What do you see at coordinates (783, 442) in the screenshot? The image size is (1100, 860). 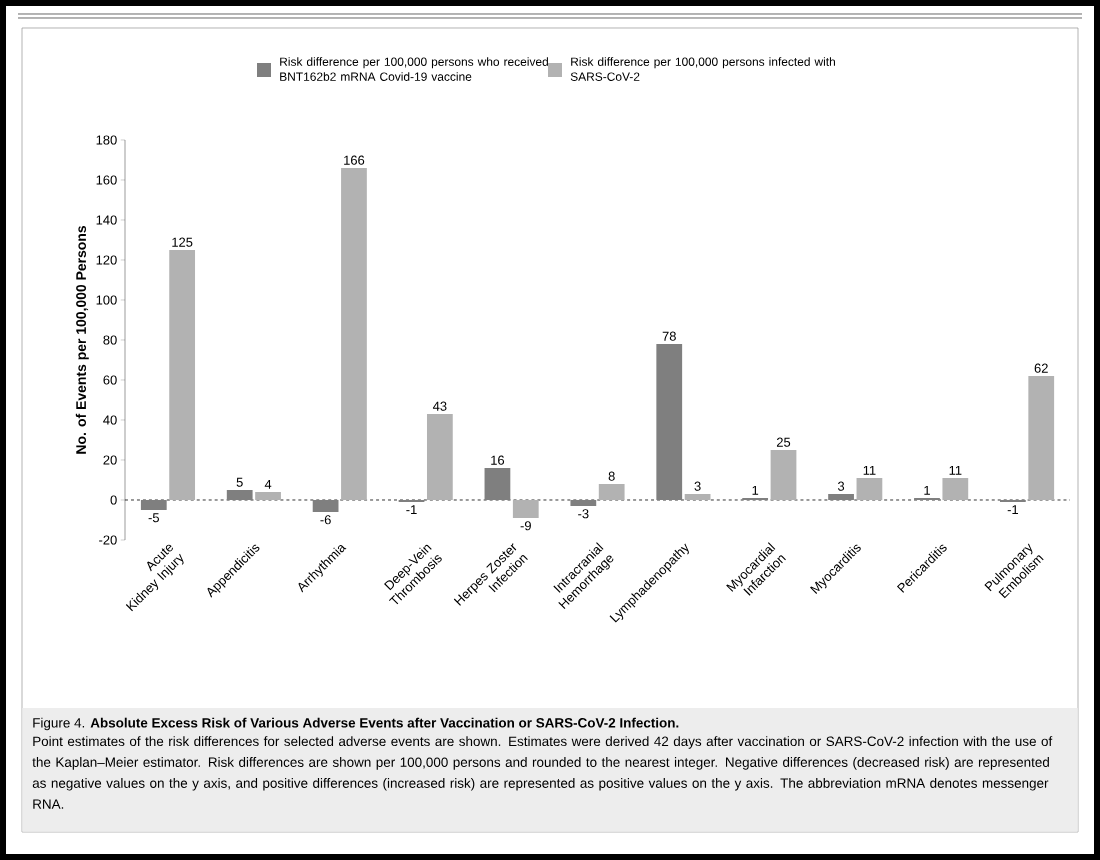 I see `data-label: 25` at bounding box center [783, 442].